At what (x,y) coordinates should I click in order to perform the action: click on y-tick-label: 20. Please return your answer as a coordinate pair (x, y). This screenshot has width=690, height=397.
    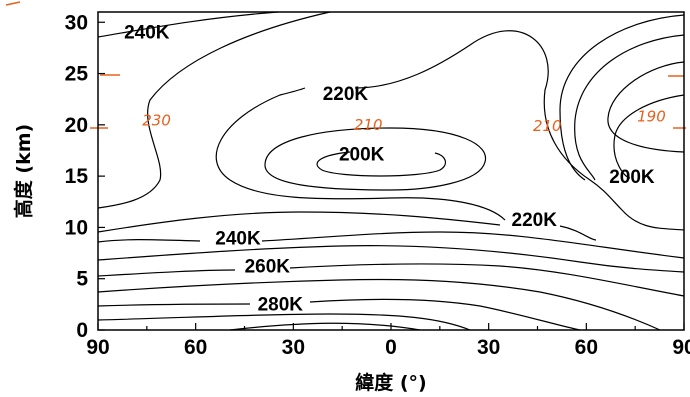
    Looking at the image, I should click on (76, 125).